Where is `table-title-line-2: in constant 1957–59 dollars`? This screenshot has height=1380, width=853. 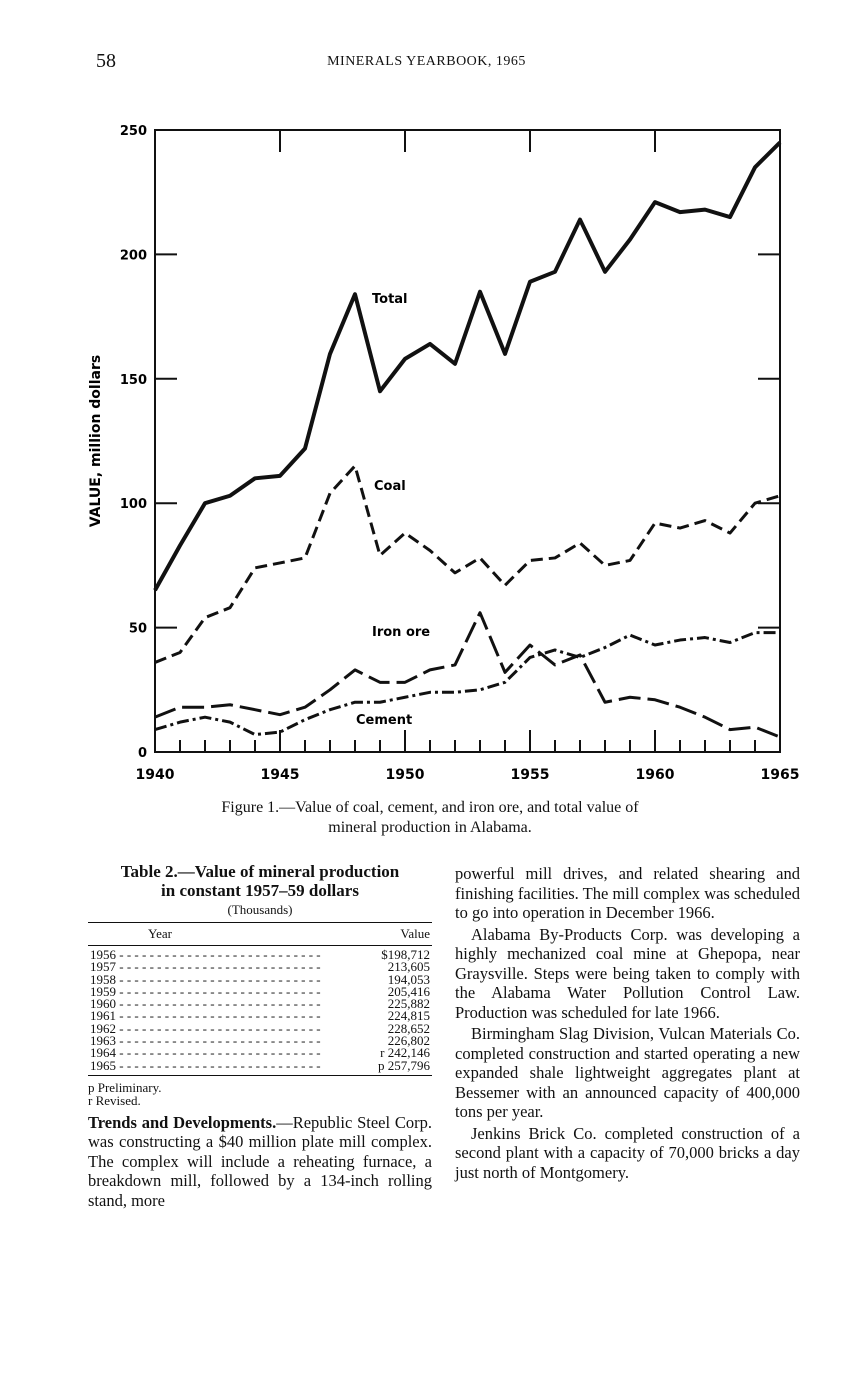
table-title-line-2: in constant 1957–59 dollars is located at coordinates (260, 890).